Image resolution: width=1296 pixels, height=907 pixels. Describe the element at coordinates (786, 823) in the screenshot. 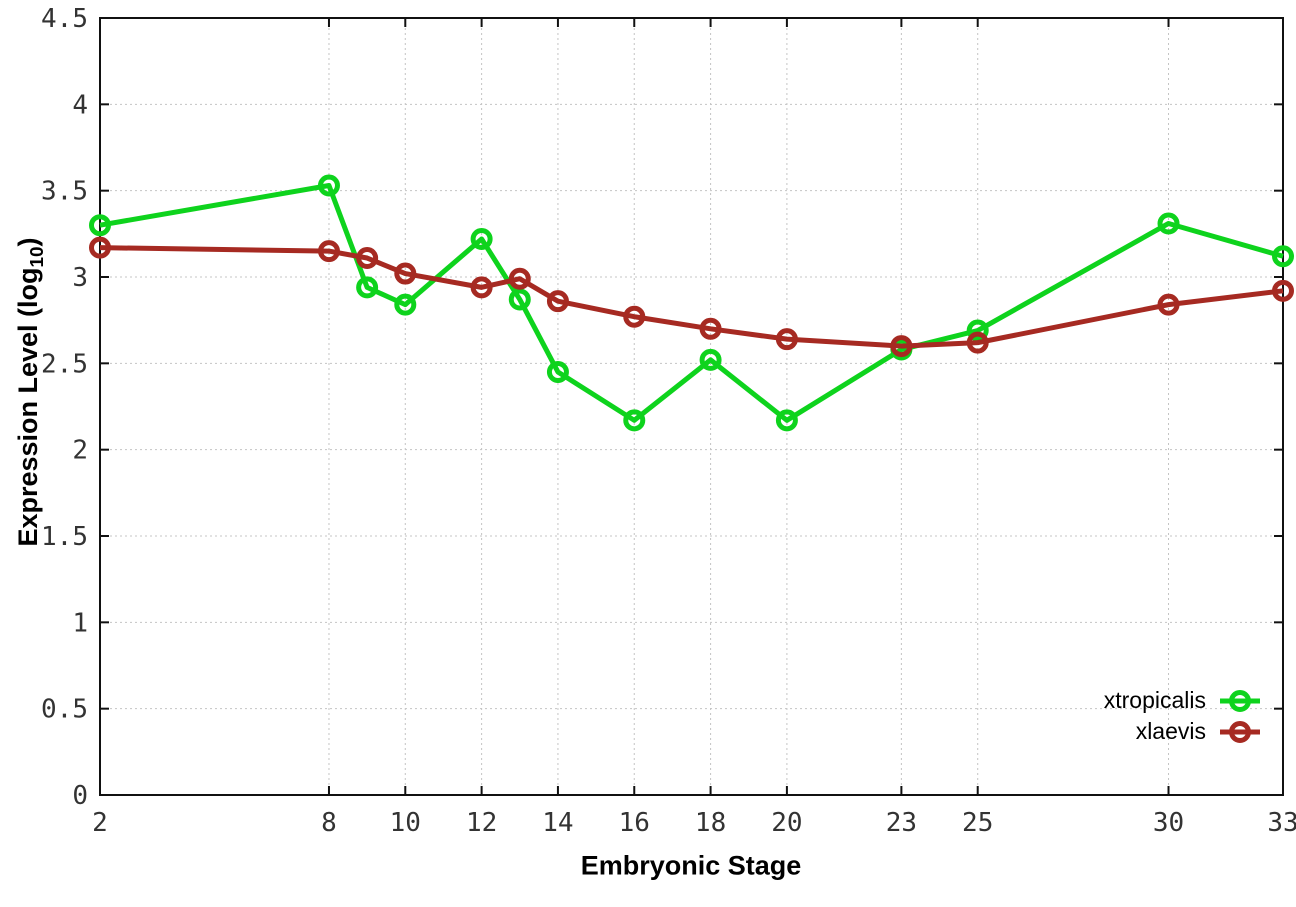

I see `x-tick-label: 20` at that location.